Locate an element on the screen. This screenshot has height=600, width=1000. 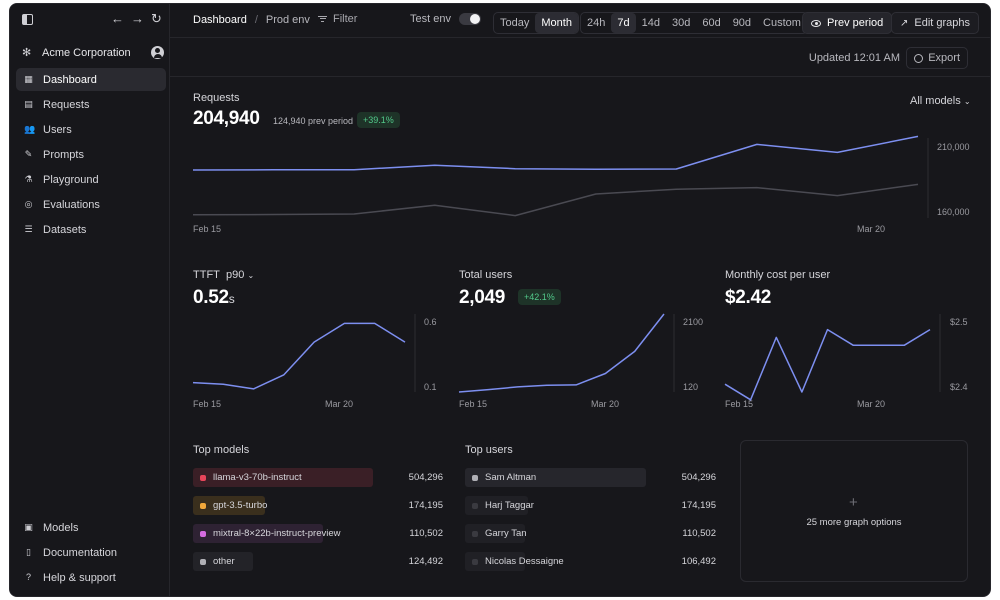
sidebar-bottom-nav: ▣ Models ▯ Documentation? Help & support is located at coordinates (91, 553).